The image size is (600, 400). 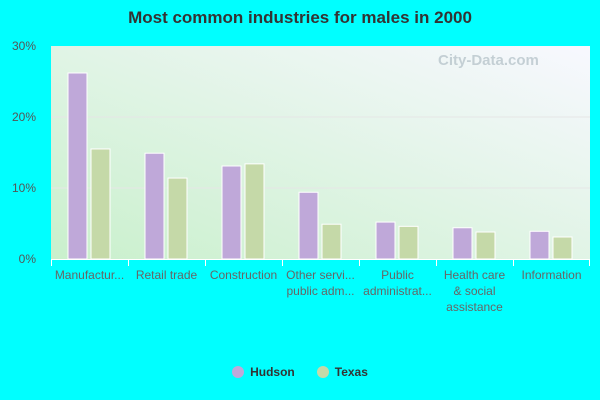 I want to click on legend-swatch-hudson, so click(x=238, y=372).